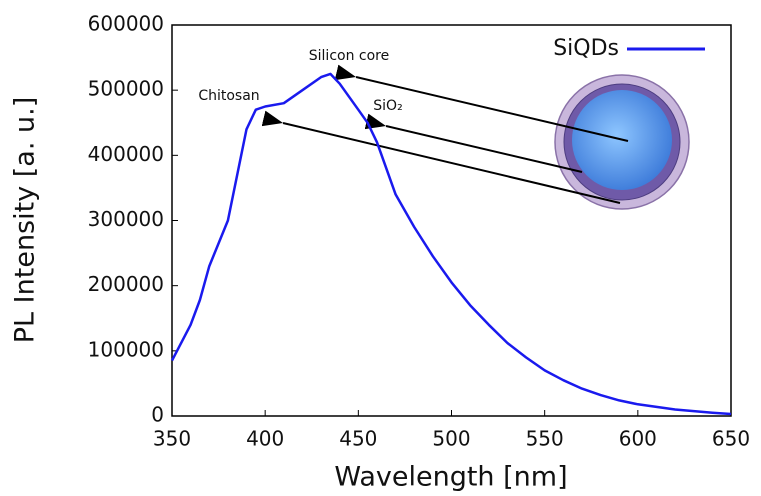 This screenshot has height=496, width=761. I want to click on x-tick-label: 400, so click(265, 439).